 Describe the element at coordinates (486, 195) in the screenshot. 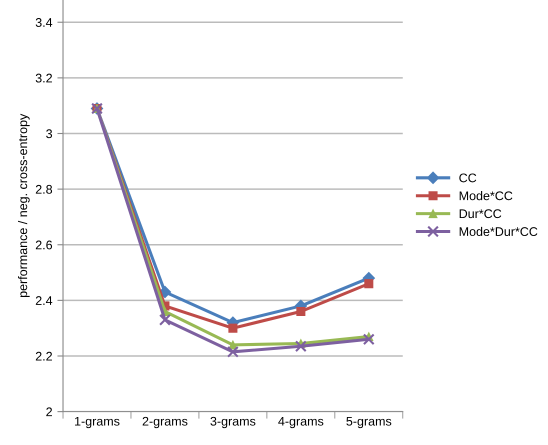

I see `legend-label: Mode*CC` at that location.